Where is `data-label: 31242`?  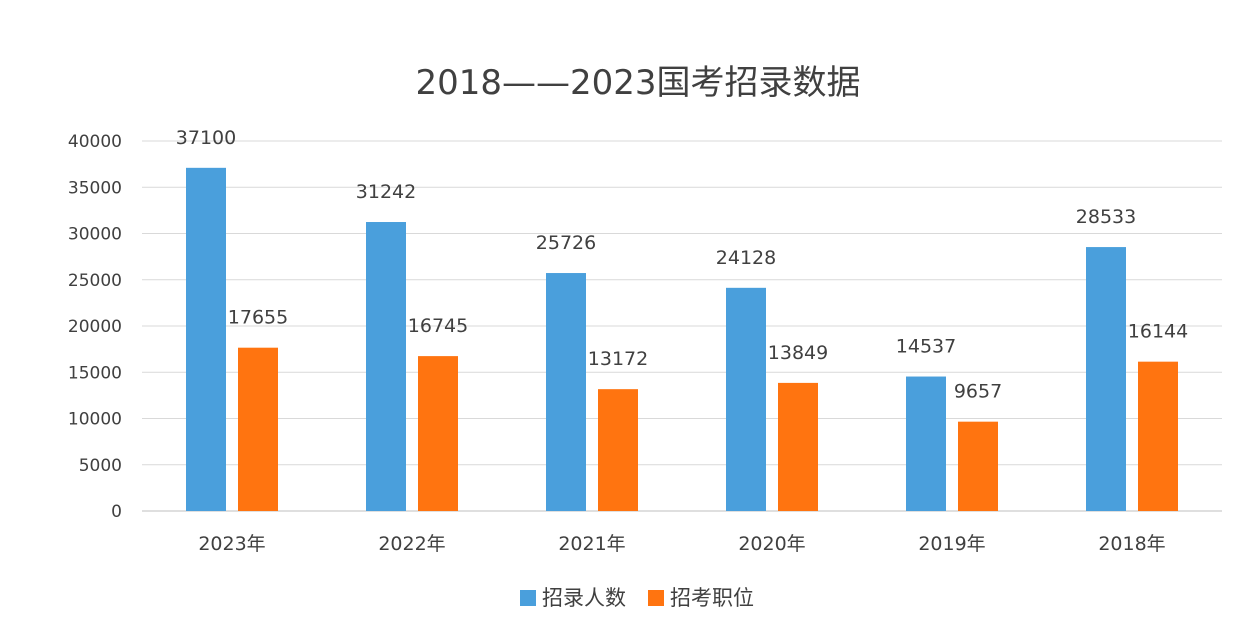 data-label: 31242 is located at coordinates (386, 192).